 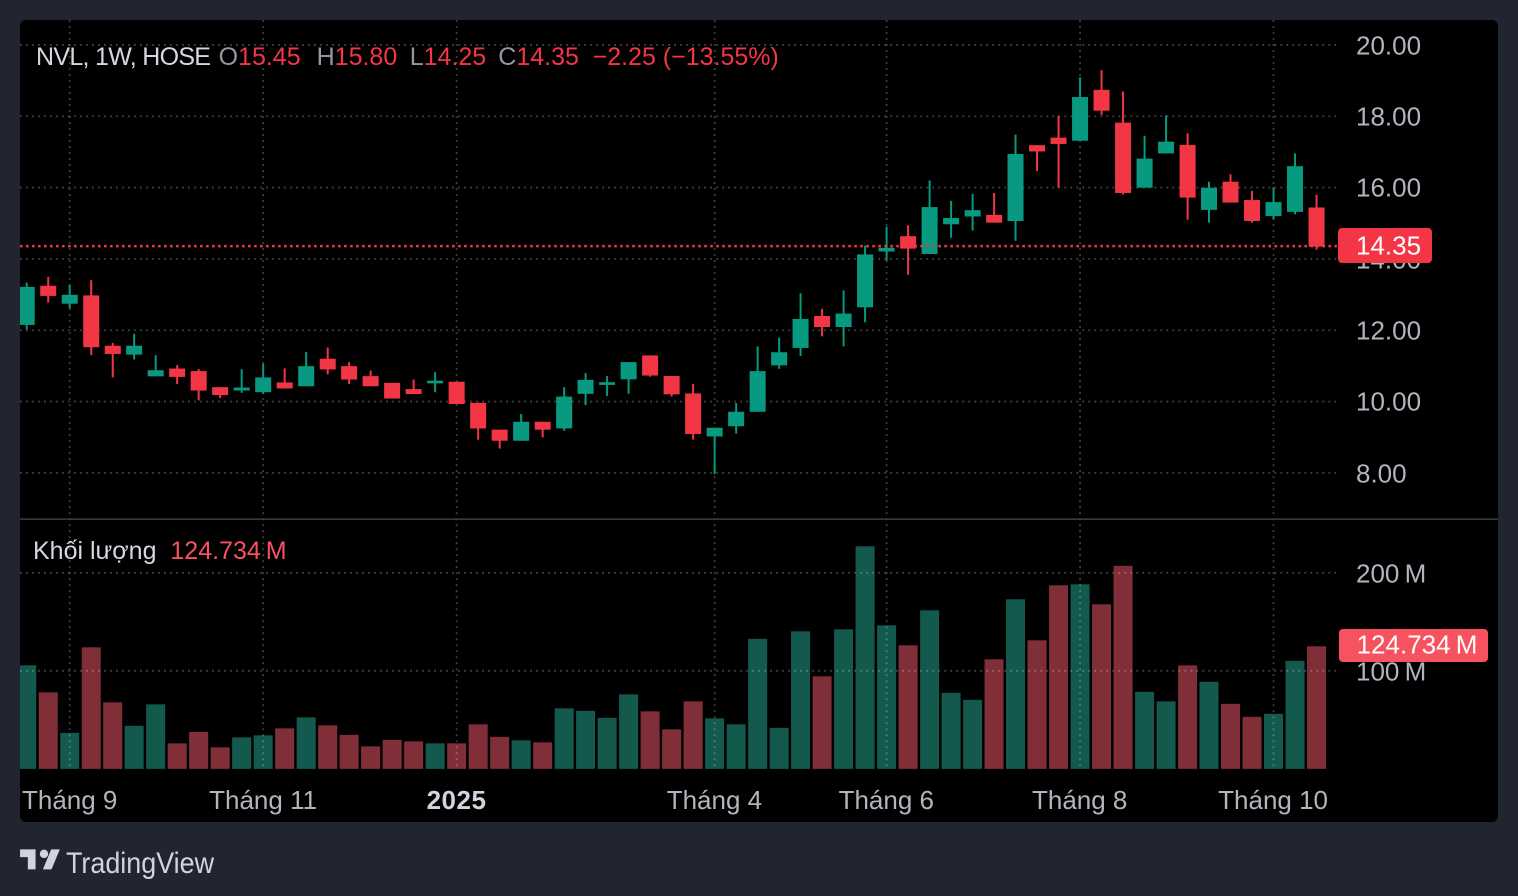 What do you see at coordinates (140, 863) in the screenshot?
I see `svg-text: TradingView` at bounding box center [140, 863].